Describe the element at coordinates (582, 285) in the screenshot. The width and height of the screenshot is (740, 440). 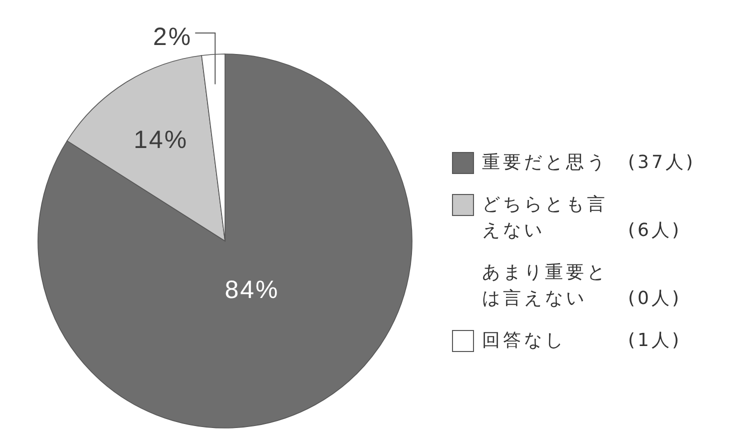
I see `category-label: あまり重要とは言えない (0人)` at that location.